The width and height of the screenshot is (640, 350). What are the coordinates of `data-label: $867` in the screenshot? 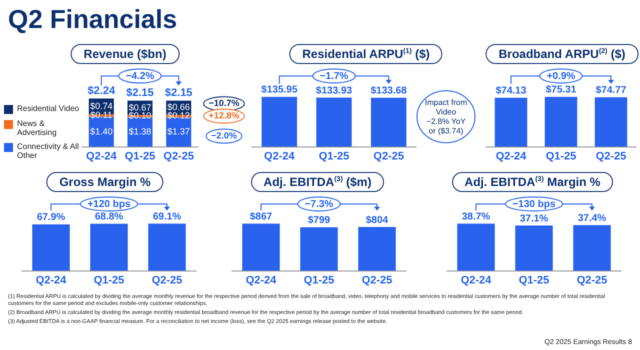 It's located at (261, 216).